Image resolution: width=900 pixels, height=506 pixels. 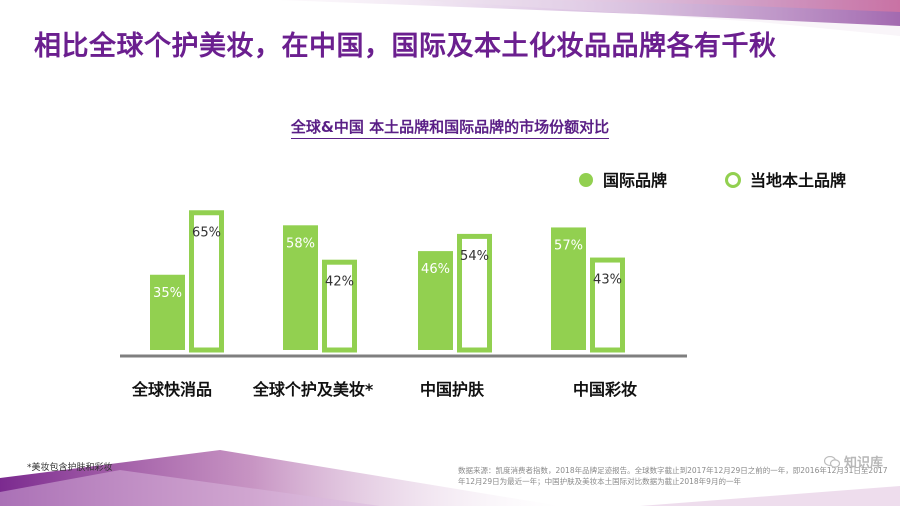 What do you see at coordinates (435, 269) in the screenshot?
I see `bar-label-international-3: 46%` at bounding box center [435, 269].